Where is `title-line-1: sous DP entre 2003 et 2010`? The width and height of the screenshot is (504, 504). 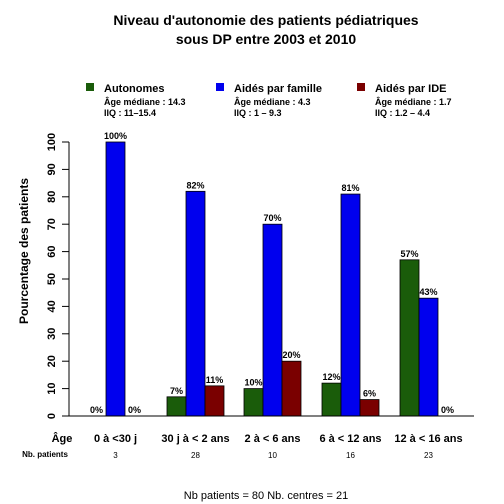 title-line-1: sous DP entre 2003 et 2010 is located at coordinates (266, 39).